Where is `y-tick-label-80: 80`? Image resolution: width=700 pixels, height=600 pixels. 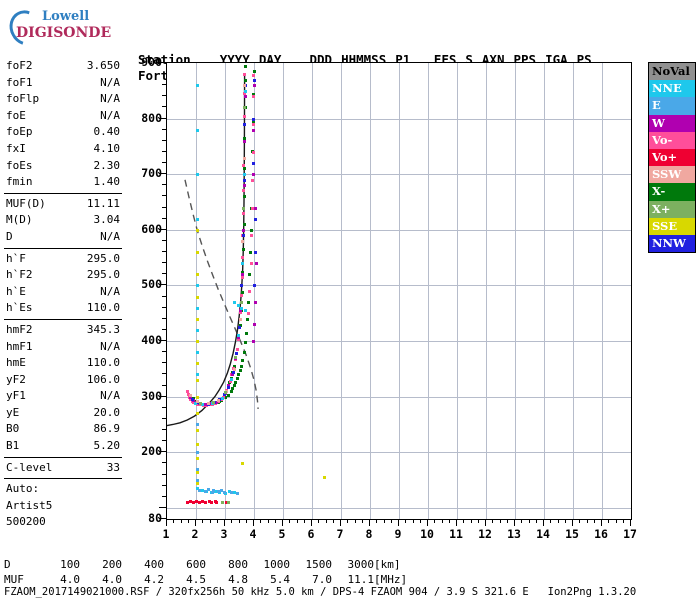 y-tick-label-80: 80 is located at coordinates (155, 518).